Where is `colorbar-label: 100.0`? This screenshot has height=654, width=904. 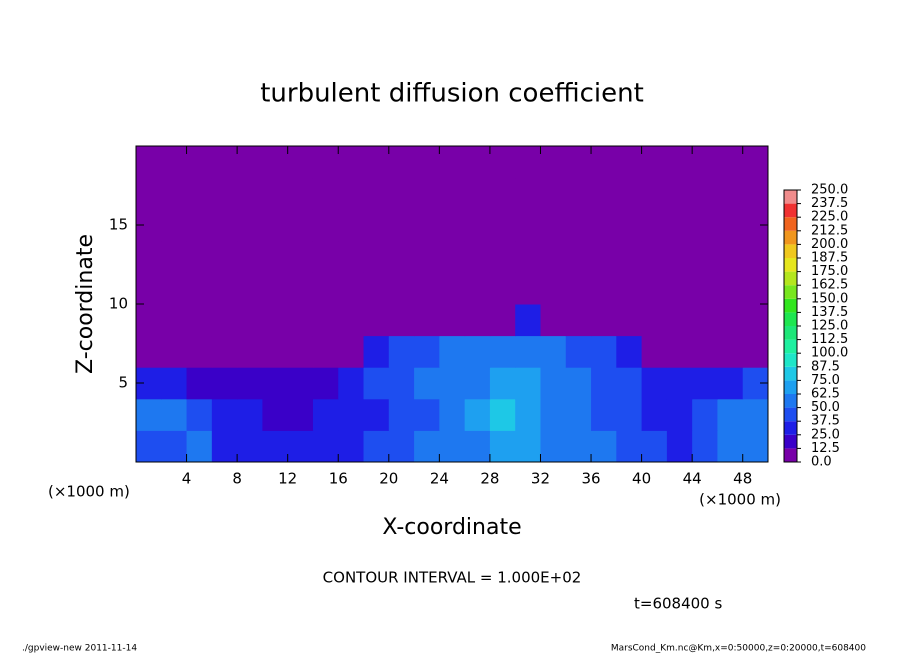 colorbar-label: 100.0 is located at coordinates (829, 353).